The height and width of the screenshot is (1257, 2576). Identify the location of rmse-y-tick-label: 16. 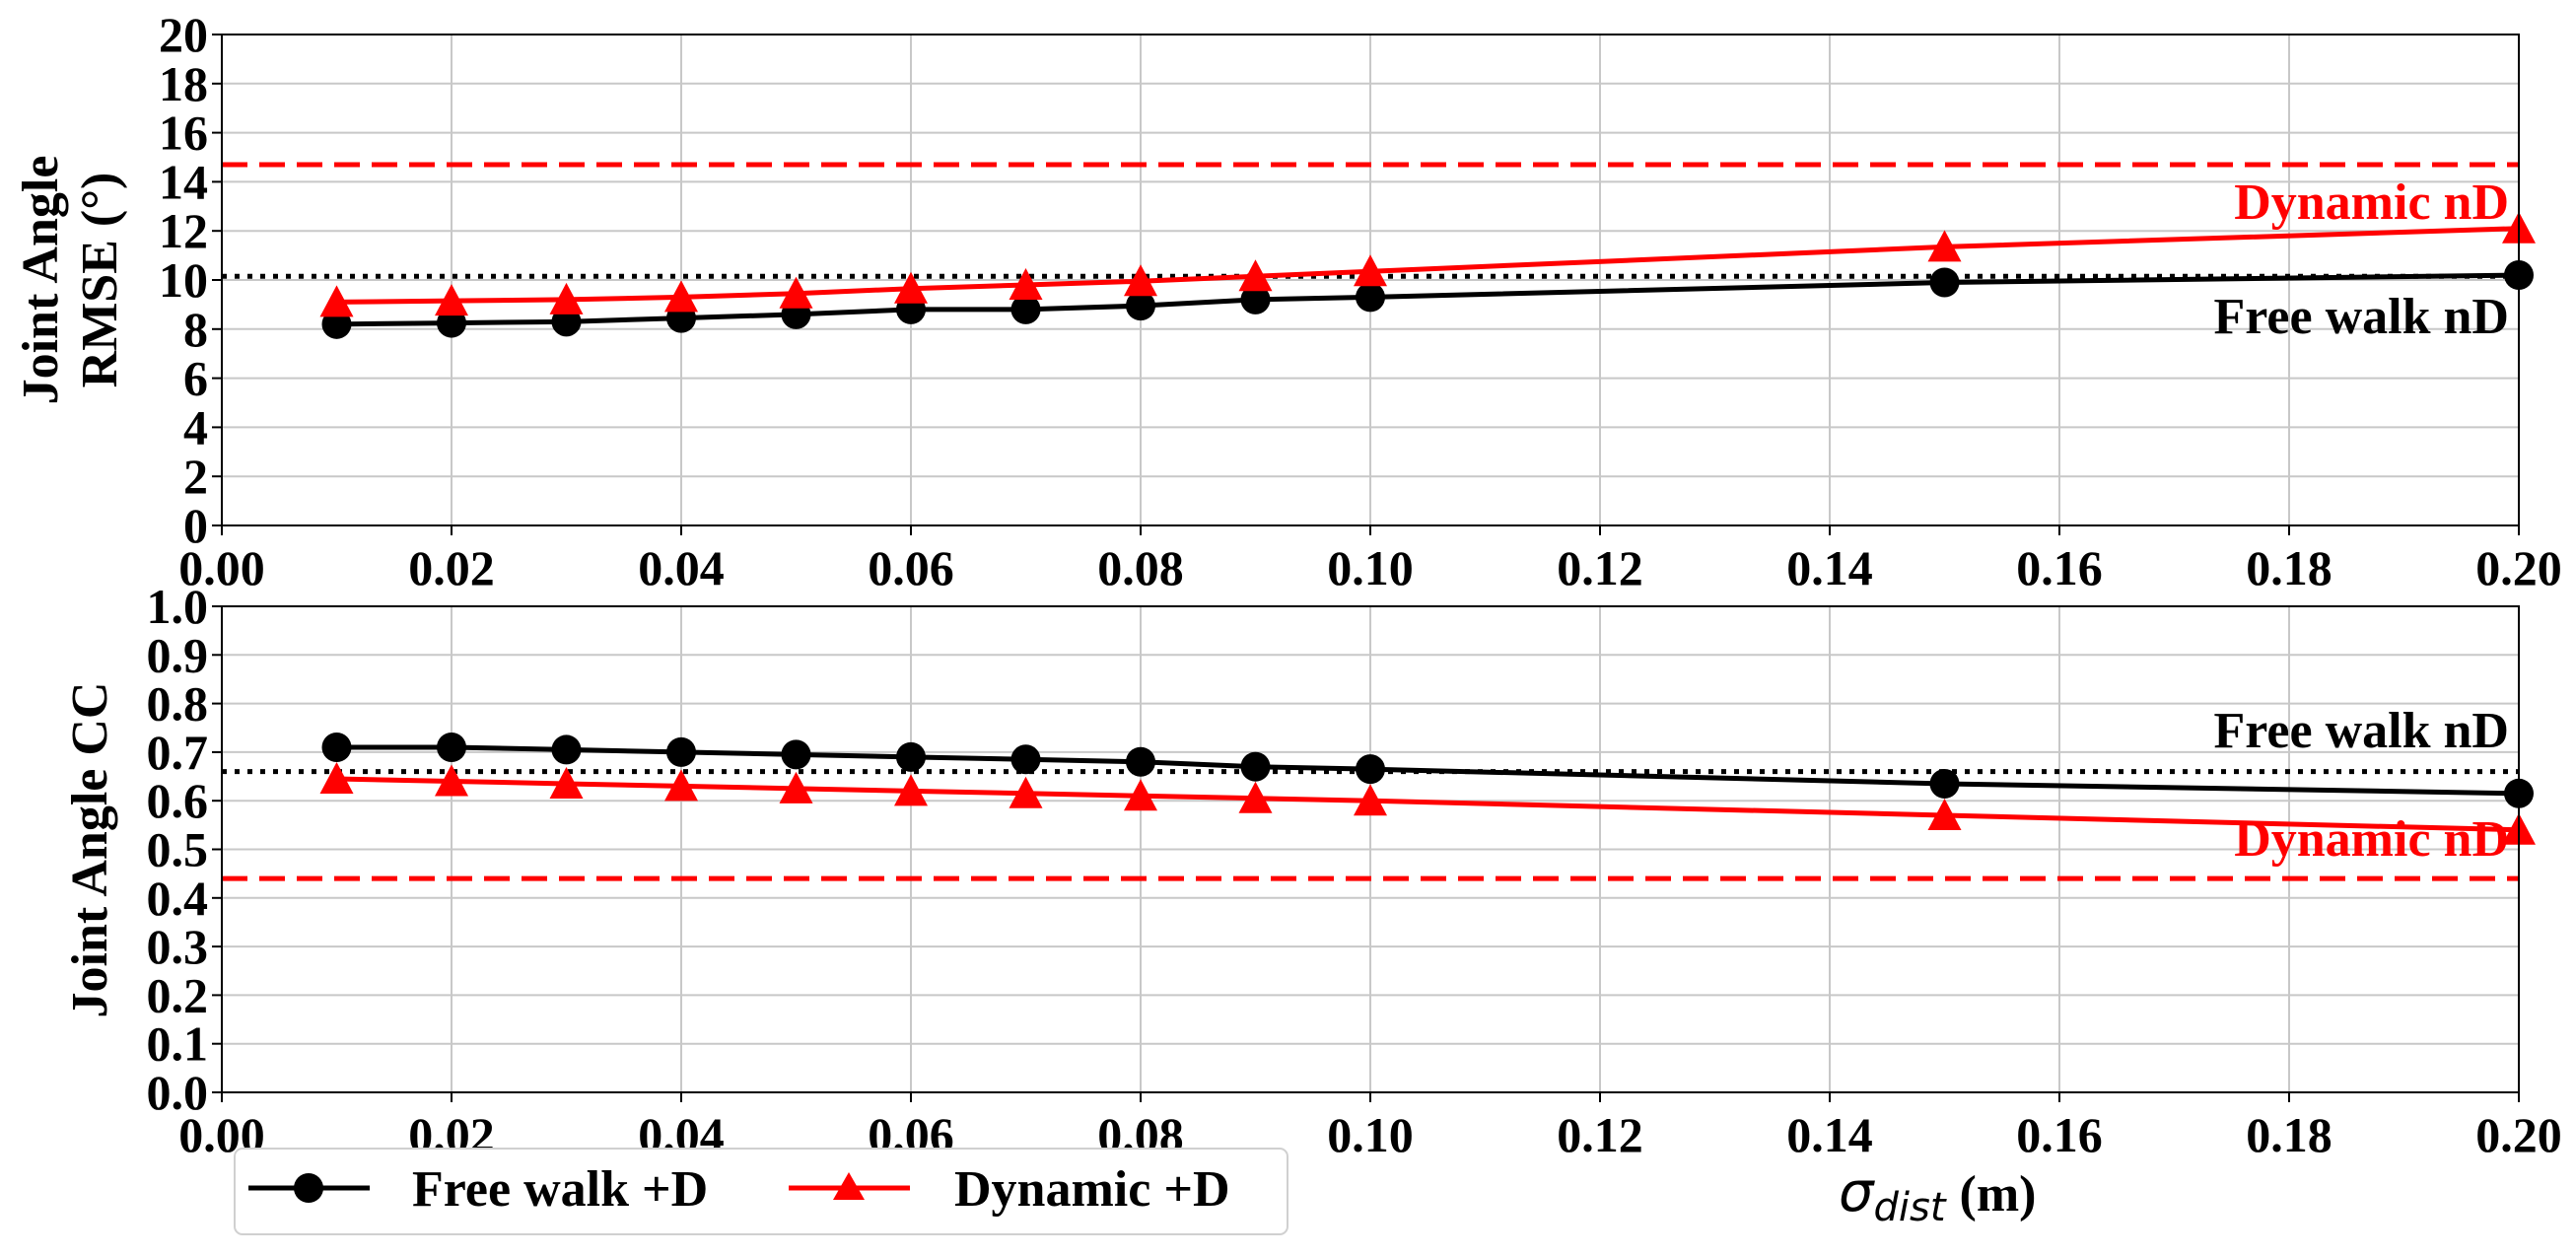
(183, 133).